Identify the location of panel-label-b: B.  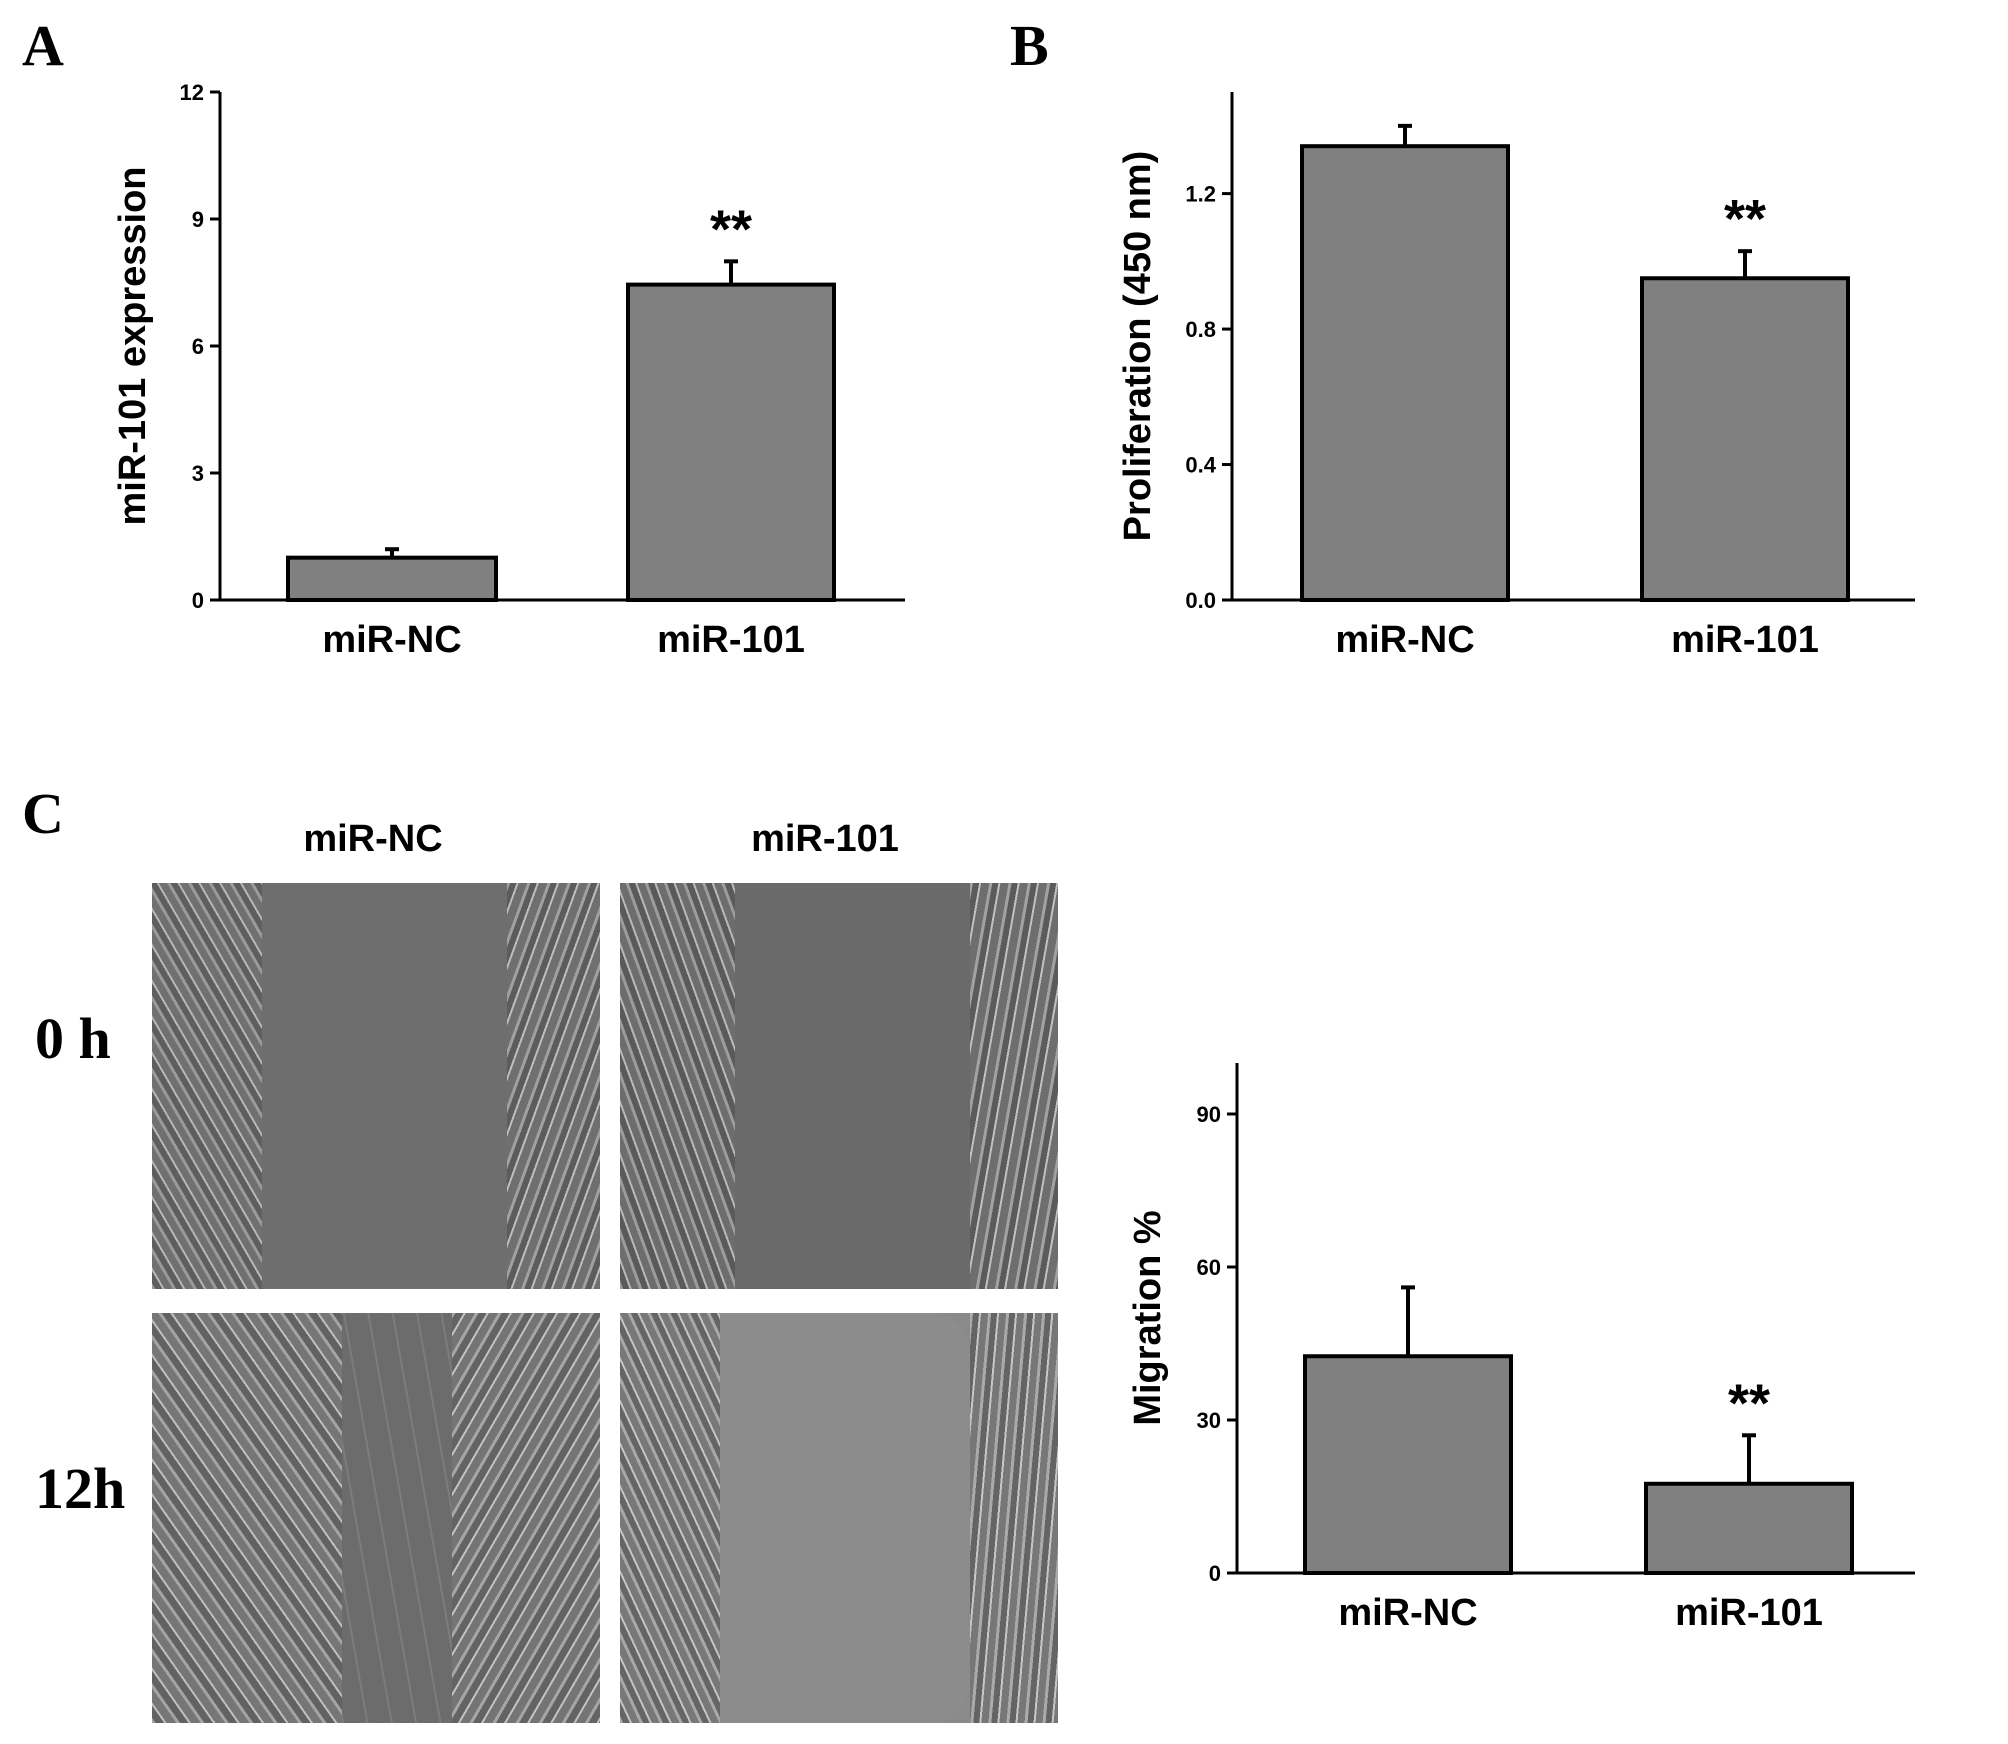
(1029, 45).